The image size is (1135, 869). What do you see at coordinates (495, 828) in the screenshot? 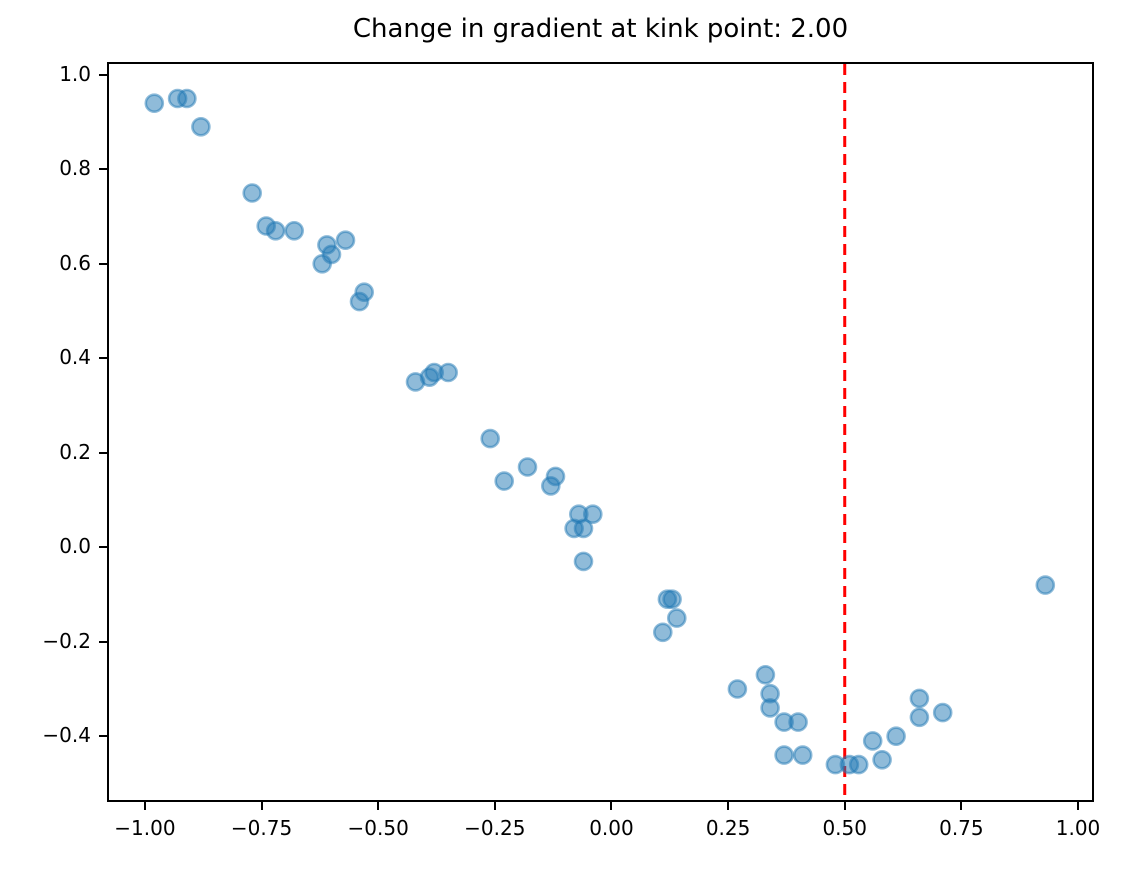
I see `x-tick-label: −0.25` at bounding box center [495, 828].